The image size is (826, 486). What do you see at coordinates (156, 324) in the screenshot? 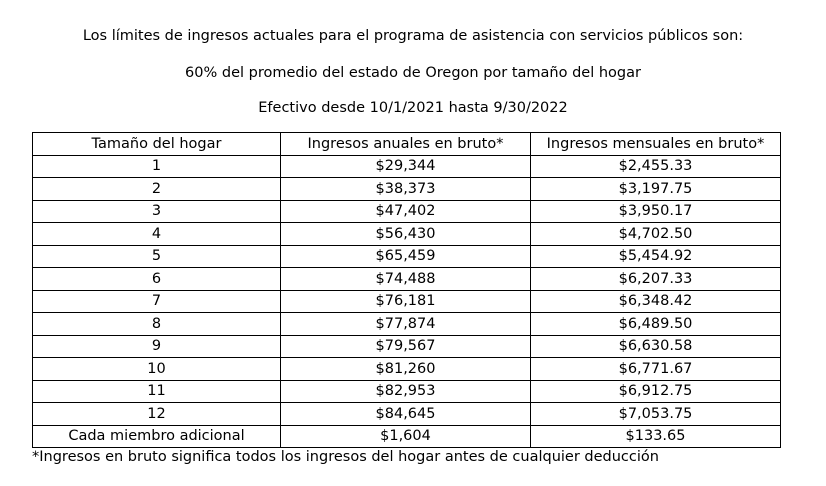
I see `household-size-cell: 8` at bounding box center [156, 324].